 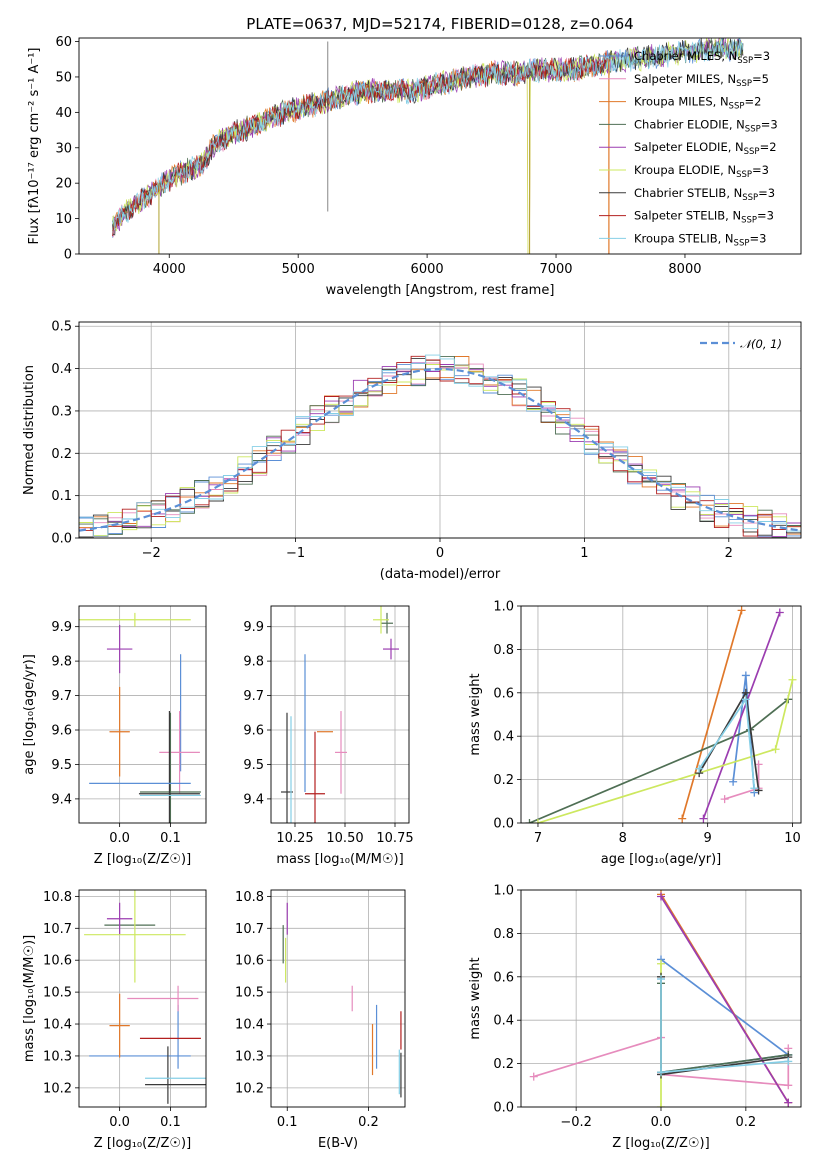 What do you see at coordinates (63, 184) in the screenshot?
I see `y-tick-label: 20` at bounding box center [63, 184].